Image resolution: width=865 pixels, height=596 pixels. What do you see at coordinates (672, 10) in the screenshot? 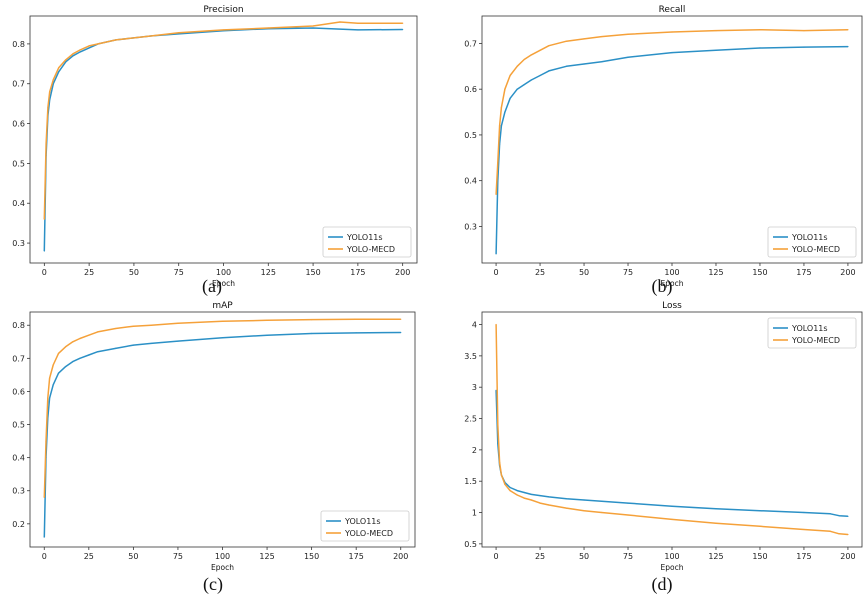
I see `chart-title: Recall` at bounding box center [672, 10].